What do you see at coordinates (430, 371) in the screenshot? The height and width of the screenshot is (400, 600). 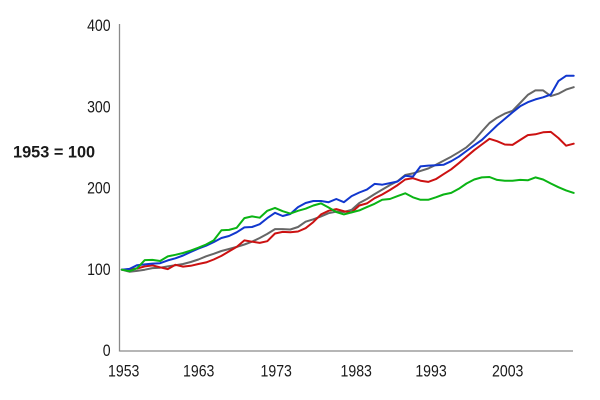 I see `svg-text: 1993` at bounding box center [430, 371].